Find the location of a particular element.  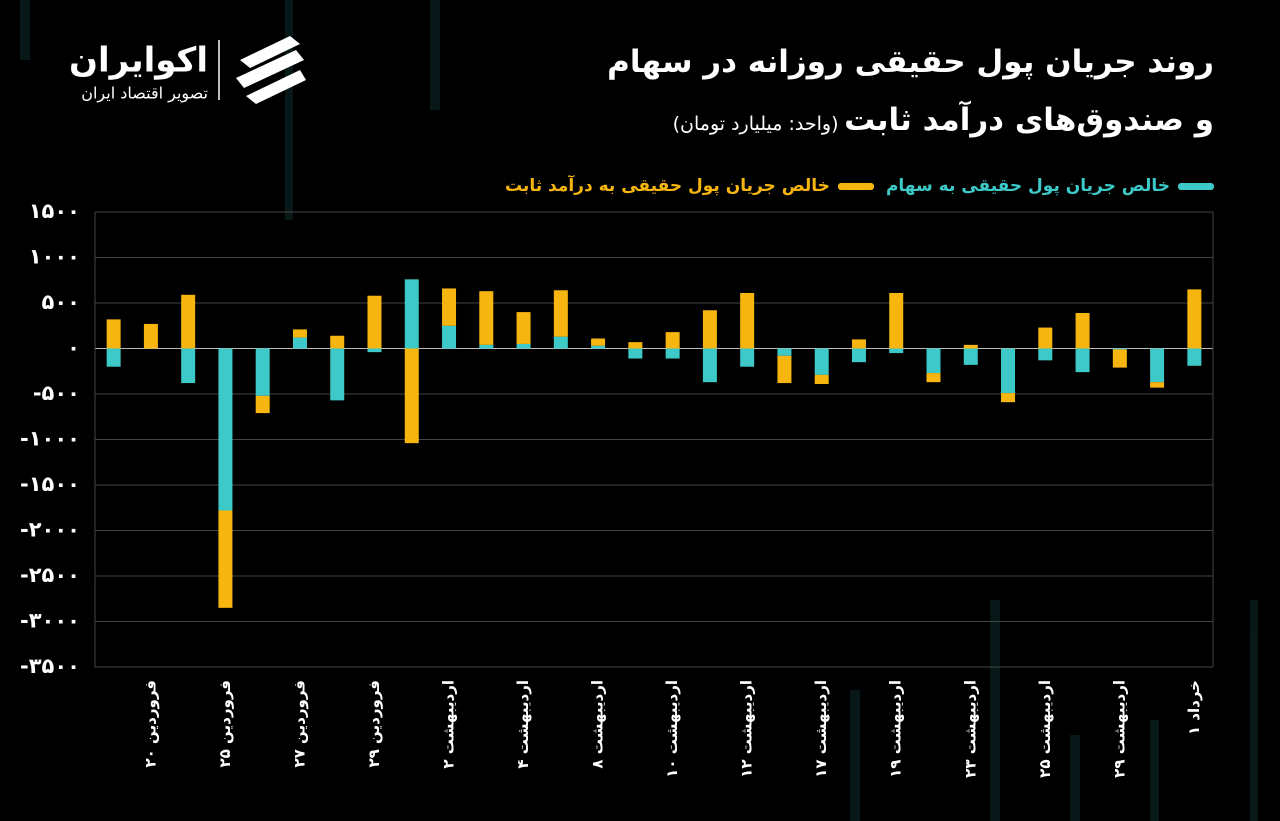

y-tick-label: ۰ is located at coordinates (73, 348).